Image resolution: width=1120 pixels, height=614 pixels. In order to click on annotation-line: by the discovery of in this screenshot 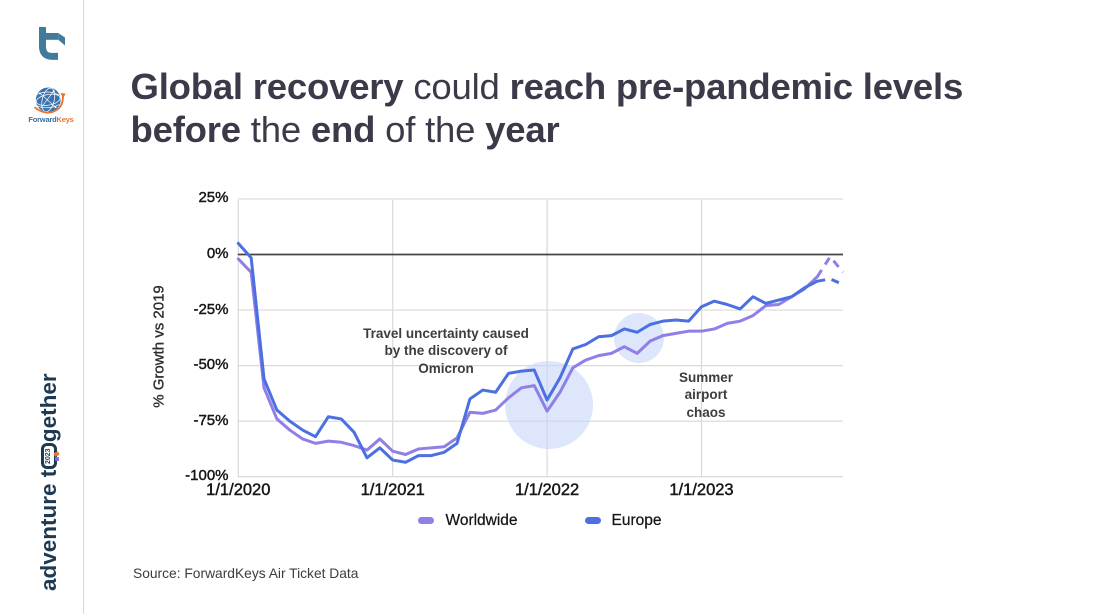, I will do `click(446, 351)`.